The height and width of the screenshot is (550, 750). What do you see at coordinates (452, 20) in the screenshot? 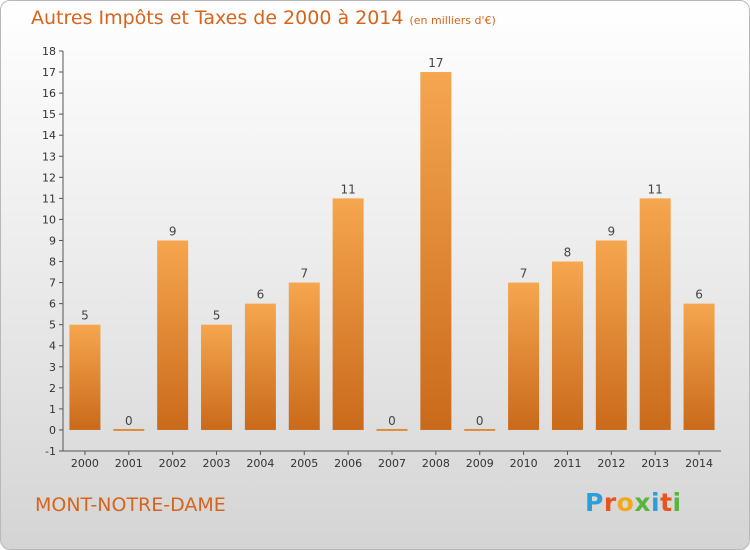
I see `chart-title-unit: (en milliers d'€)` at bounding box center [452, 20].